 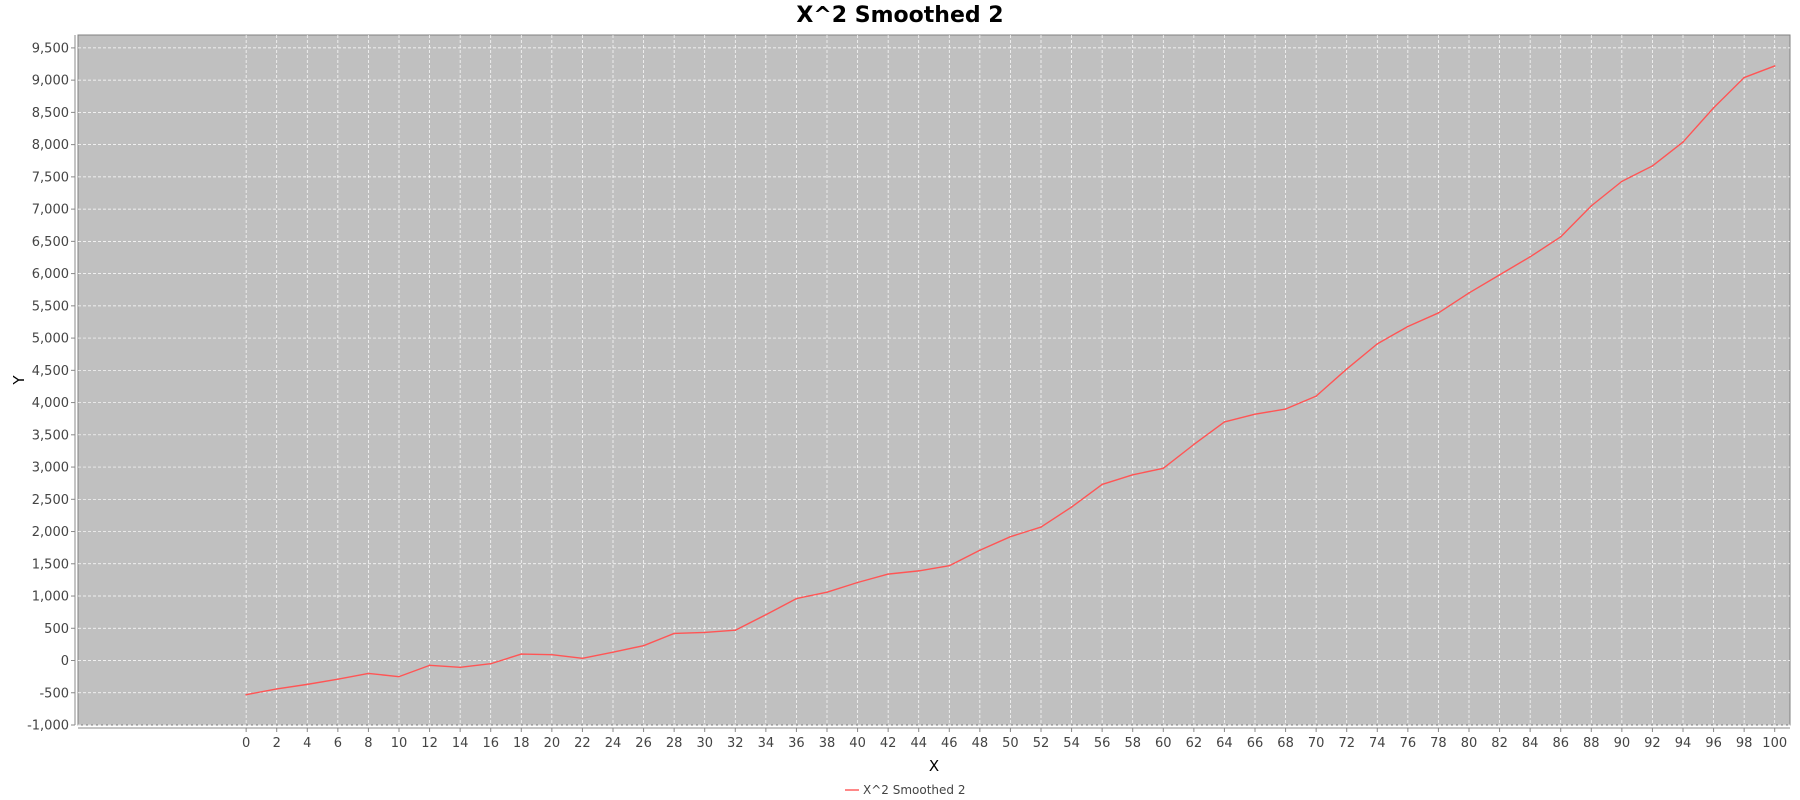 I want to click on x-tick-label: 8, so click(x=368, y=743).